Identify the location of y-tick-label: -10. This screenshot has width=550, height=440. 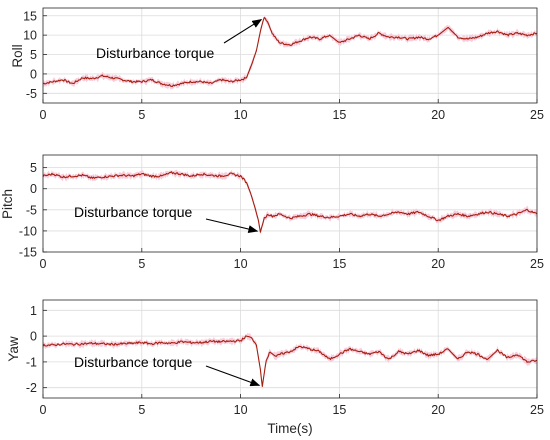
(28, 231).